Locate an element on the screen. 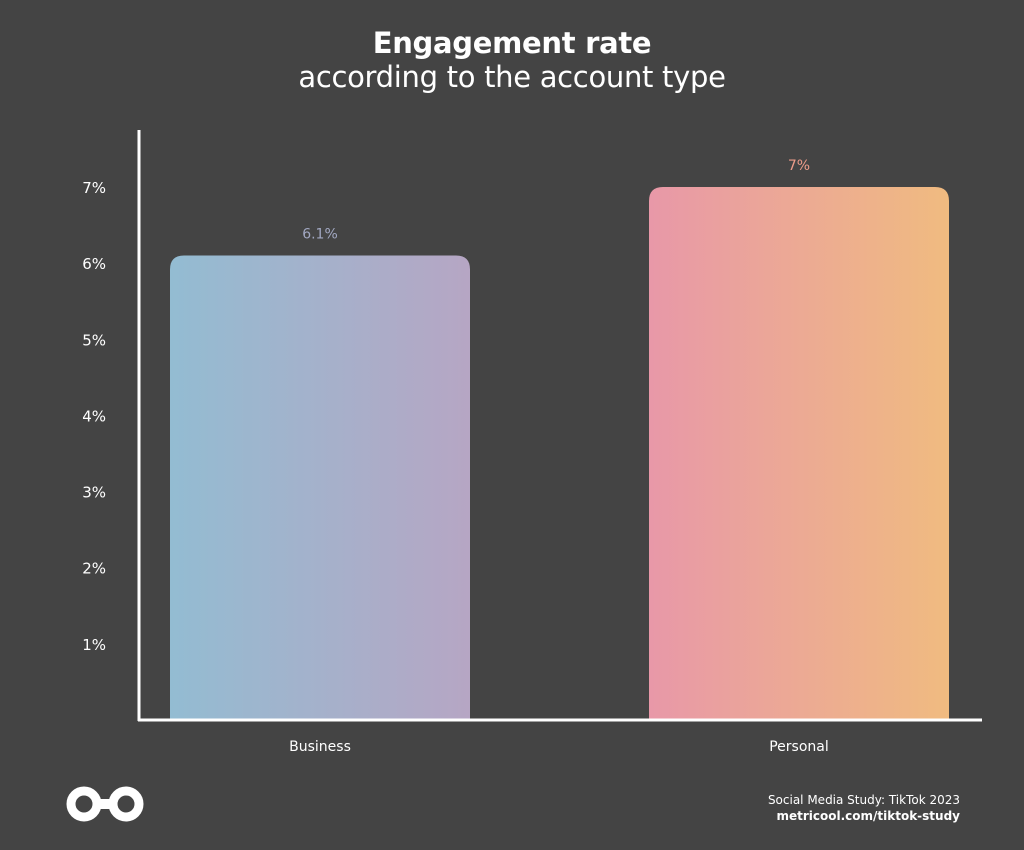  y-tick-label-3: 3% is located at coordinates (94, 493).